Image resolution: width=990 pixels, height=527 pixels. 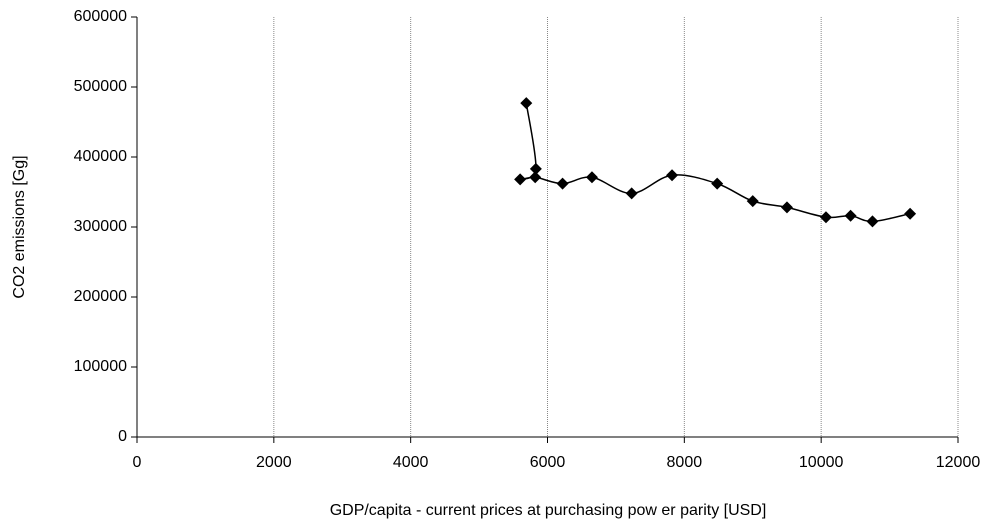 I want to click on y-tick-label: 0, so click(x=122, y=436).